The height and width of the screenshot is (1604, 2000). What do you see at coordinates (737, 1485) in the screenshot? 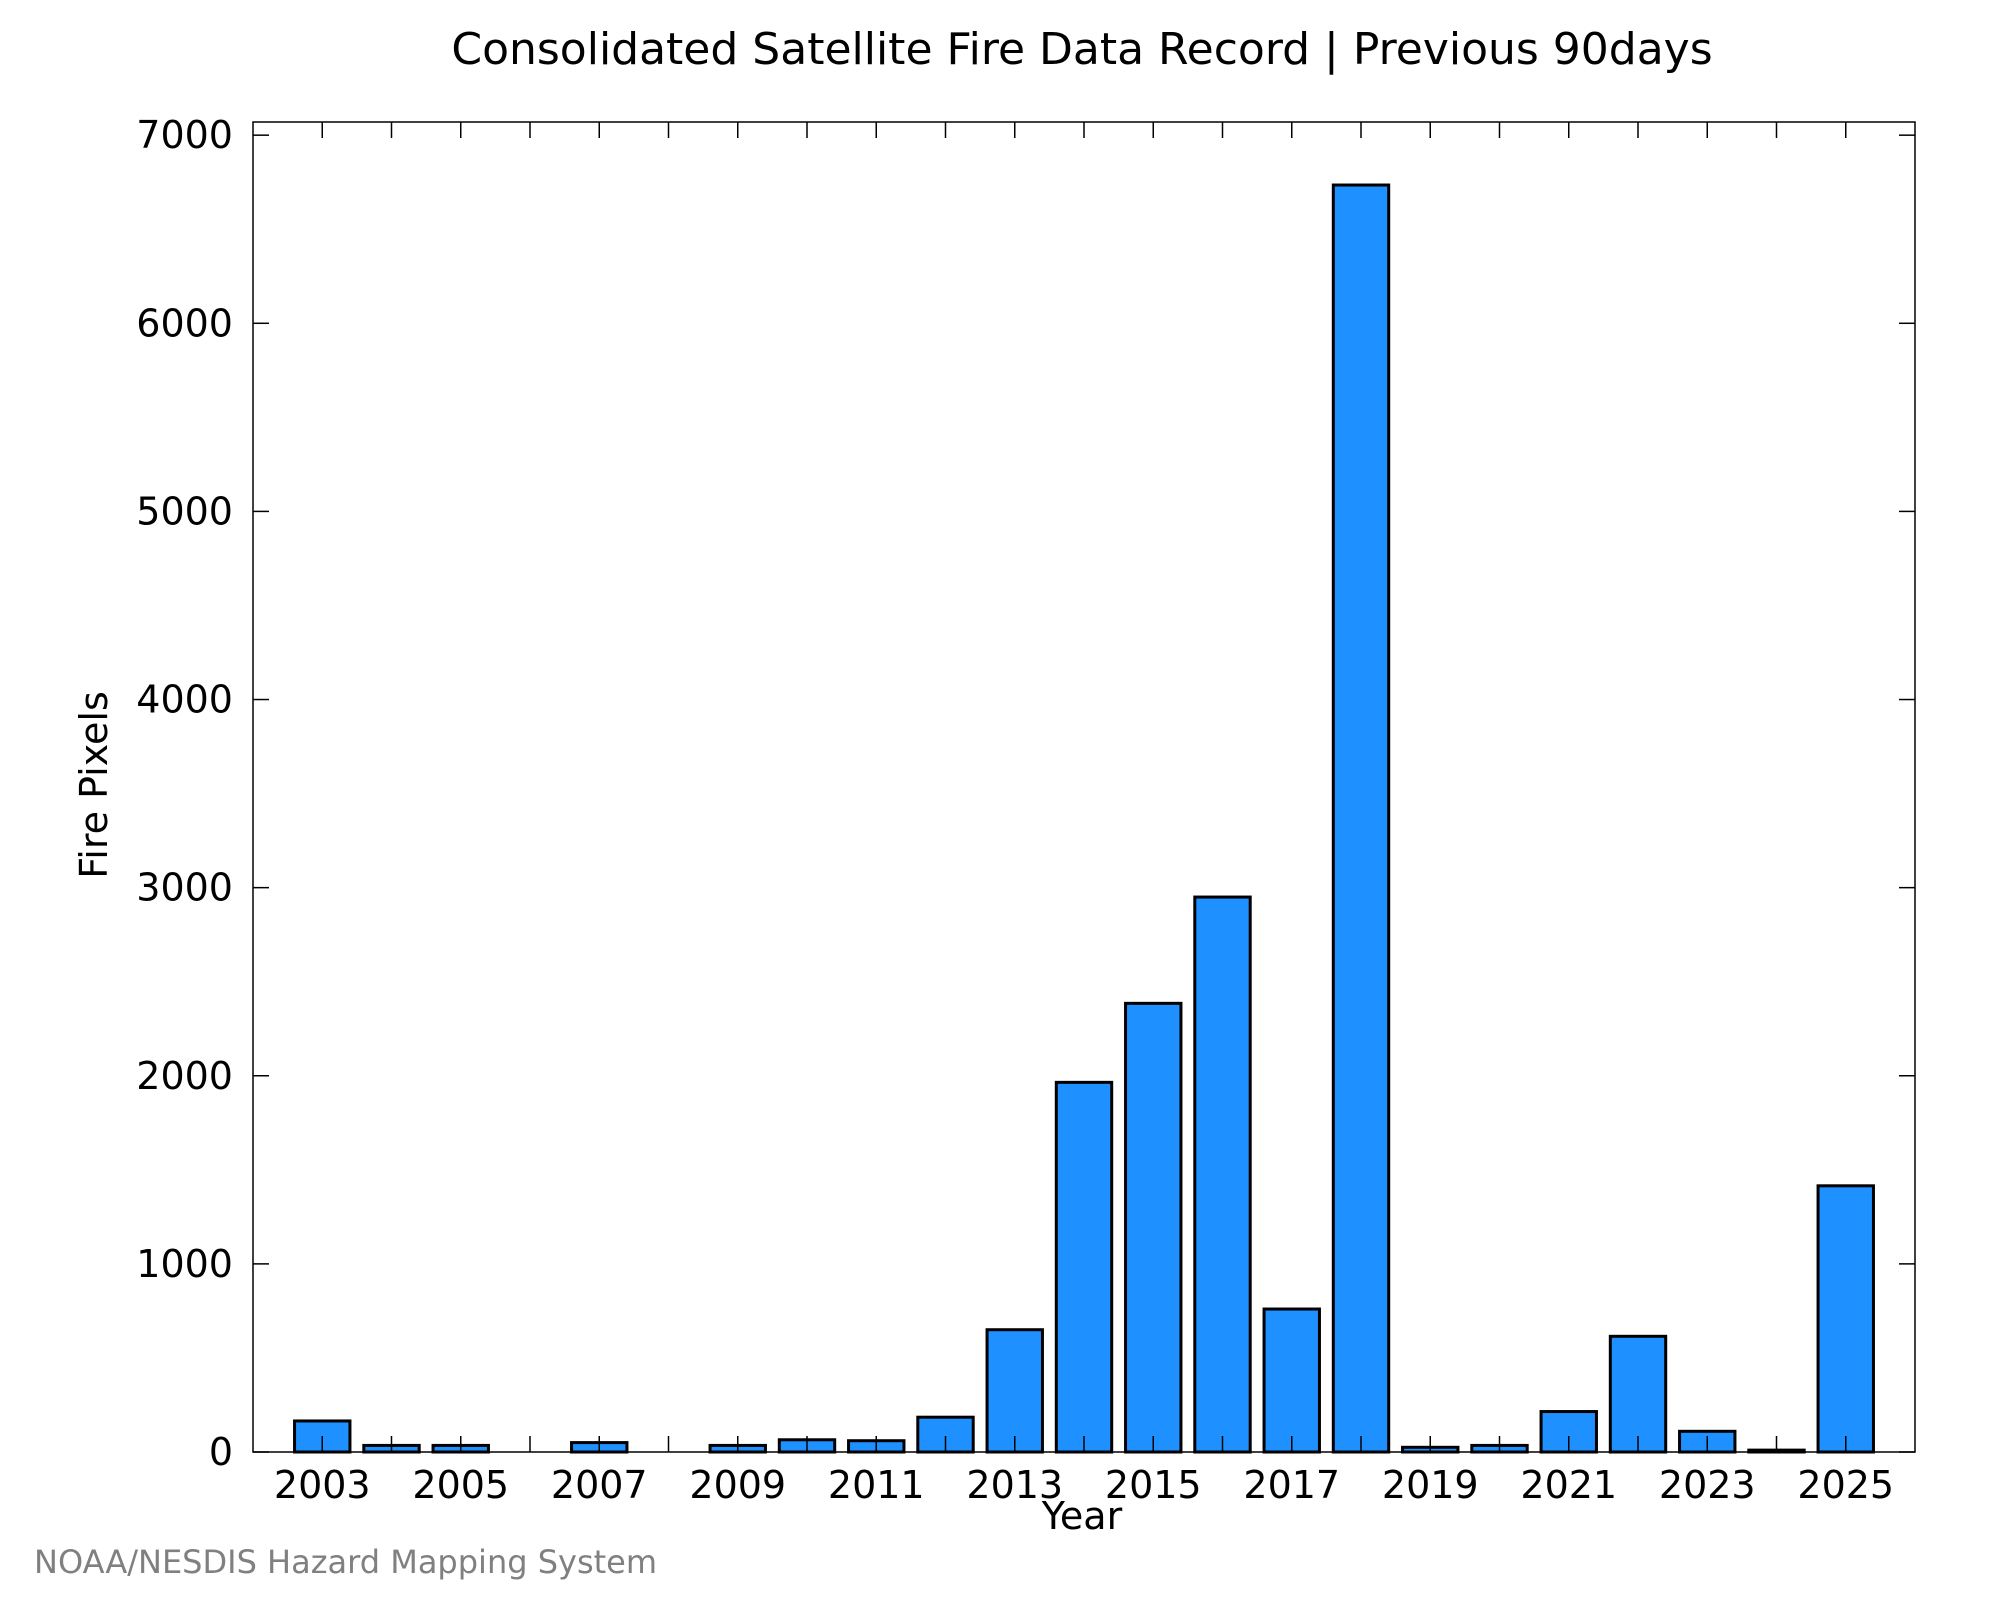
I see `x-tick-label: 2009` at bounding box center [737, 1485].